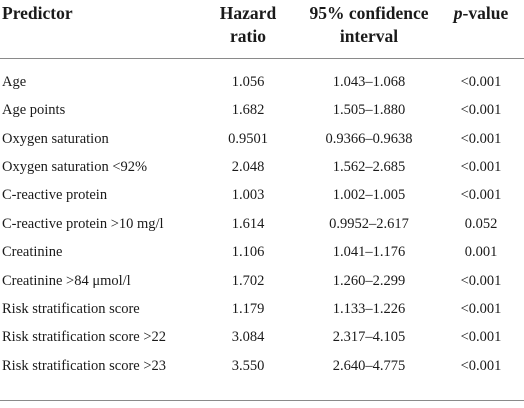 The height and width of the screenshot is (408, 524). I want to click on cell-p-value: 0.052, so click(481, 223).